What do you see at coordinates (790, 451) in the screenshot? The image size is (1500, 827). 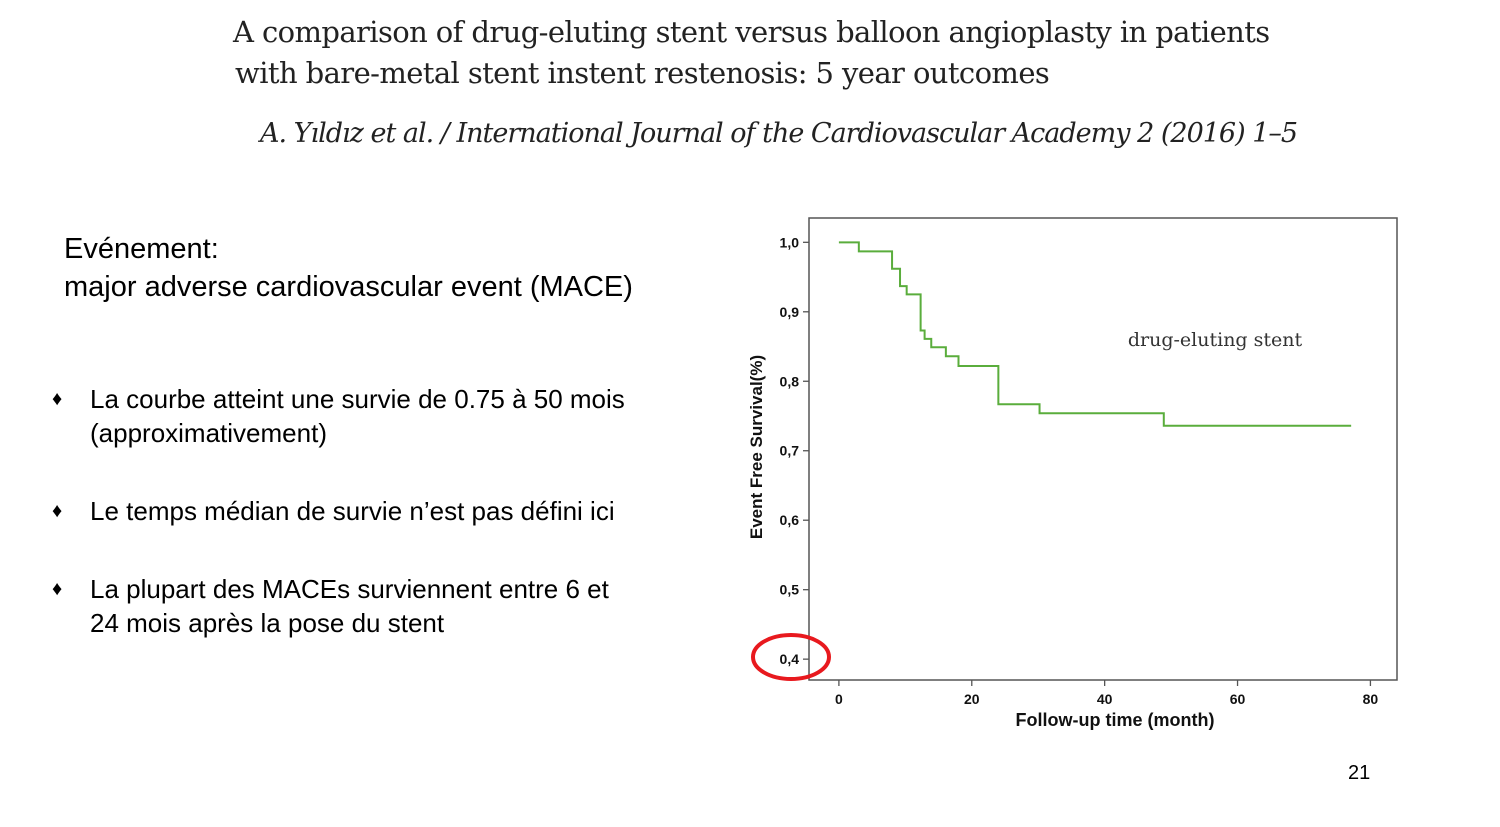 I see `y-tick-label: 0,7` at bounding box center [790, 451].